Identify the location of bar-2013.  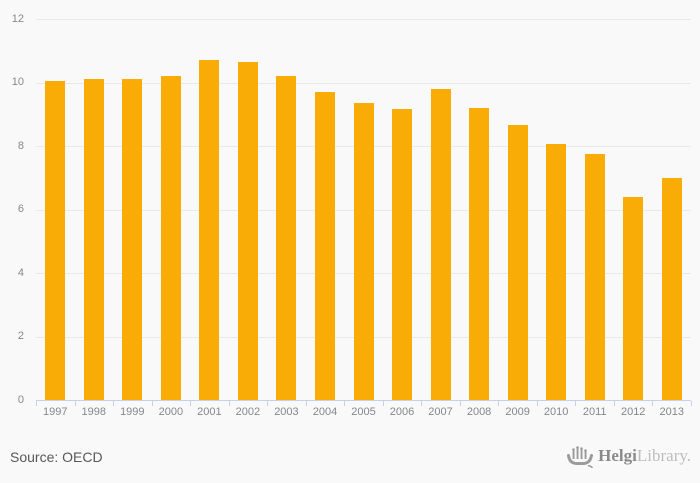
(671, 288).